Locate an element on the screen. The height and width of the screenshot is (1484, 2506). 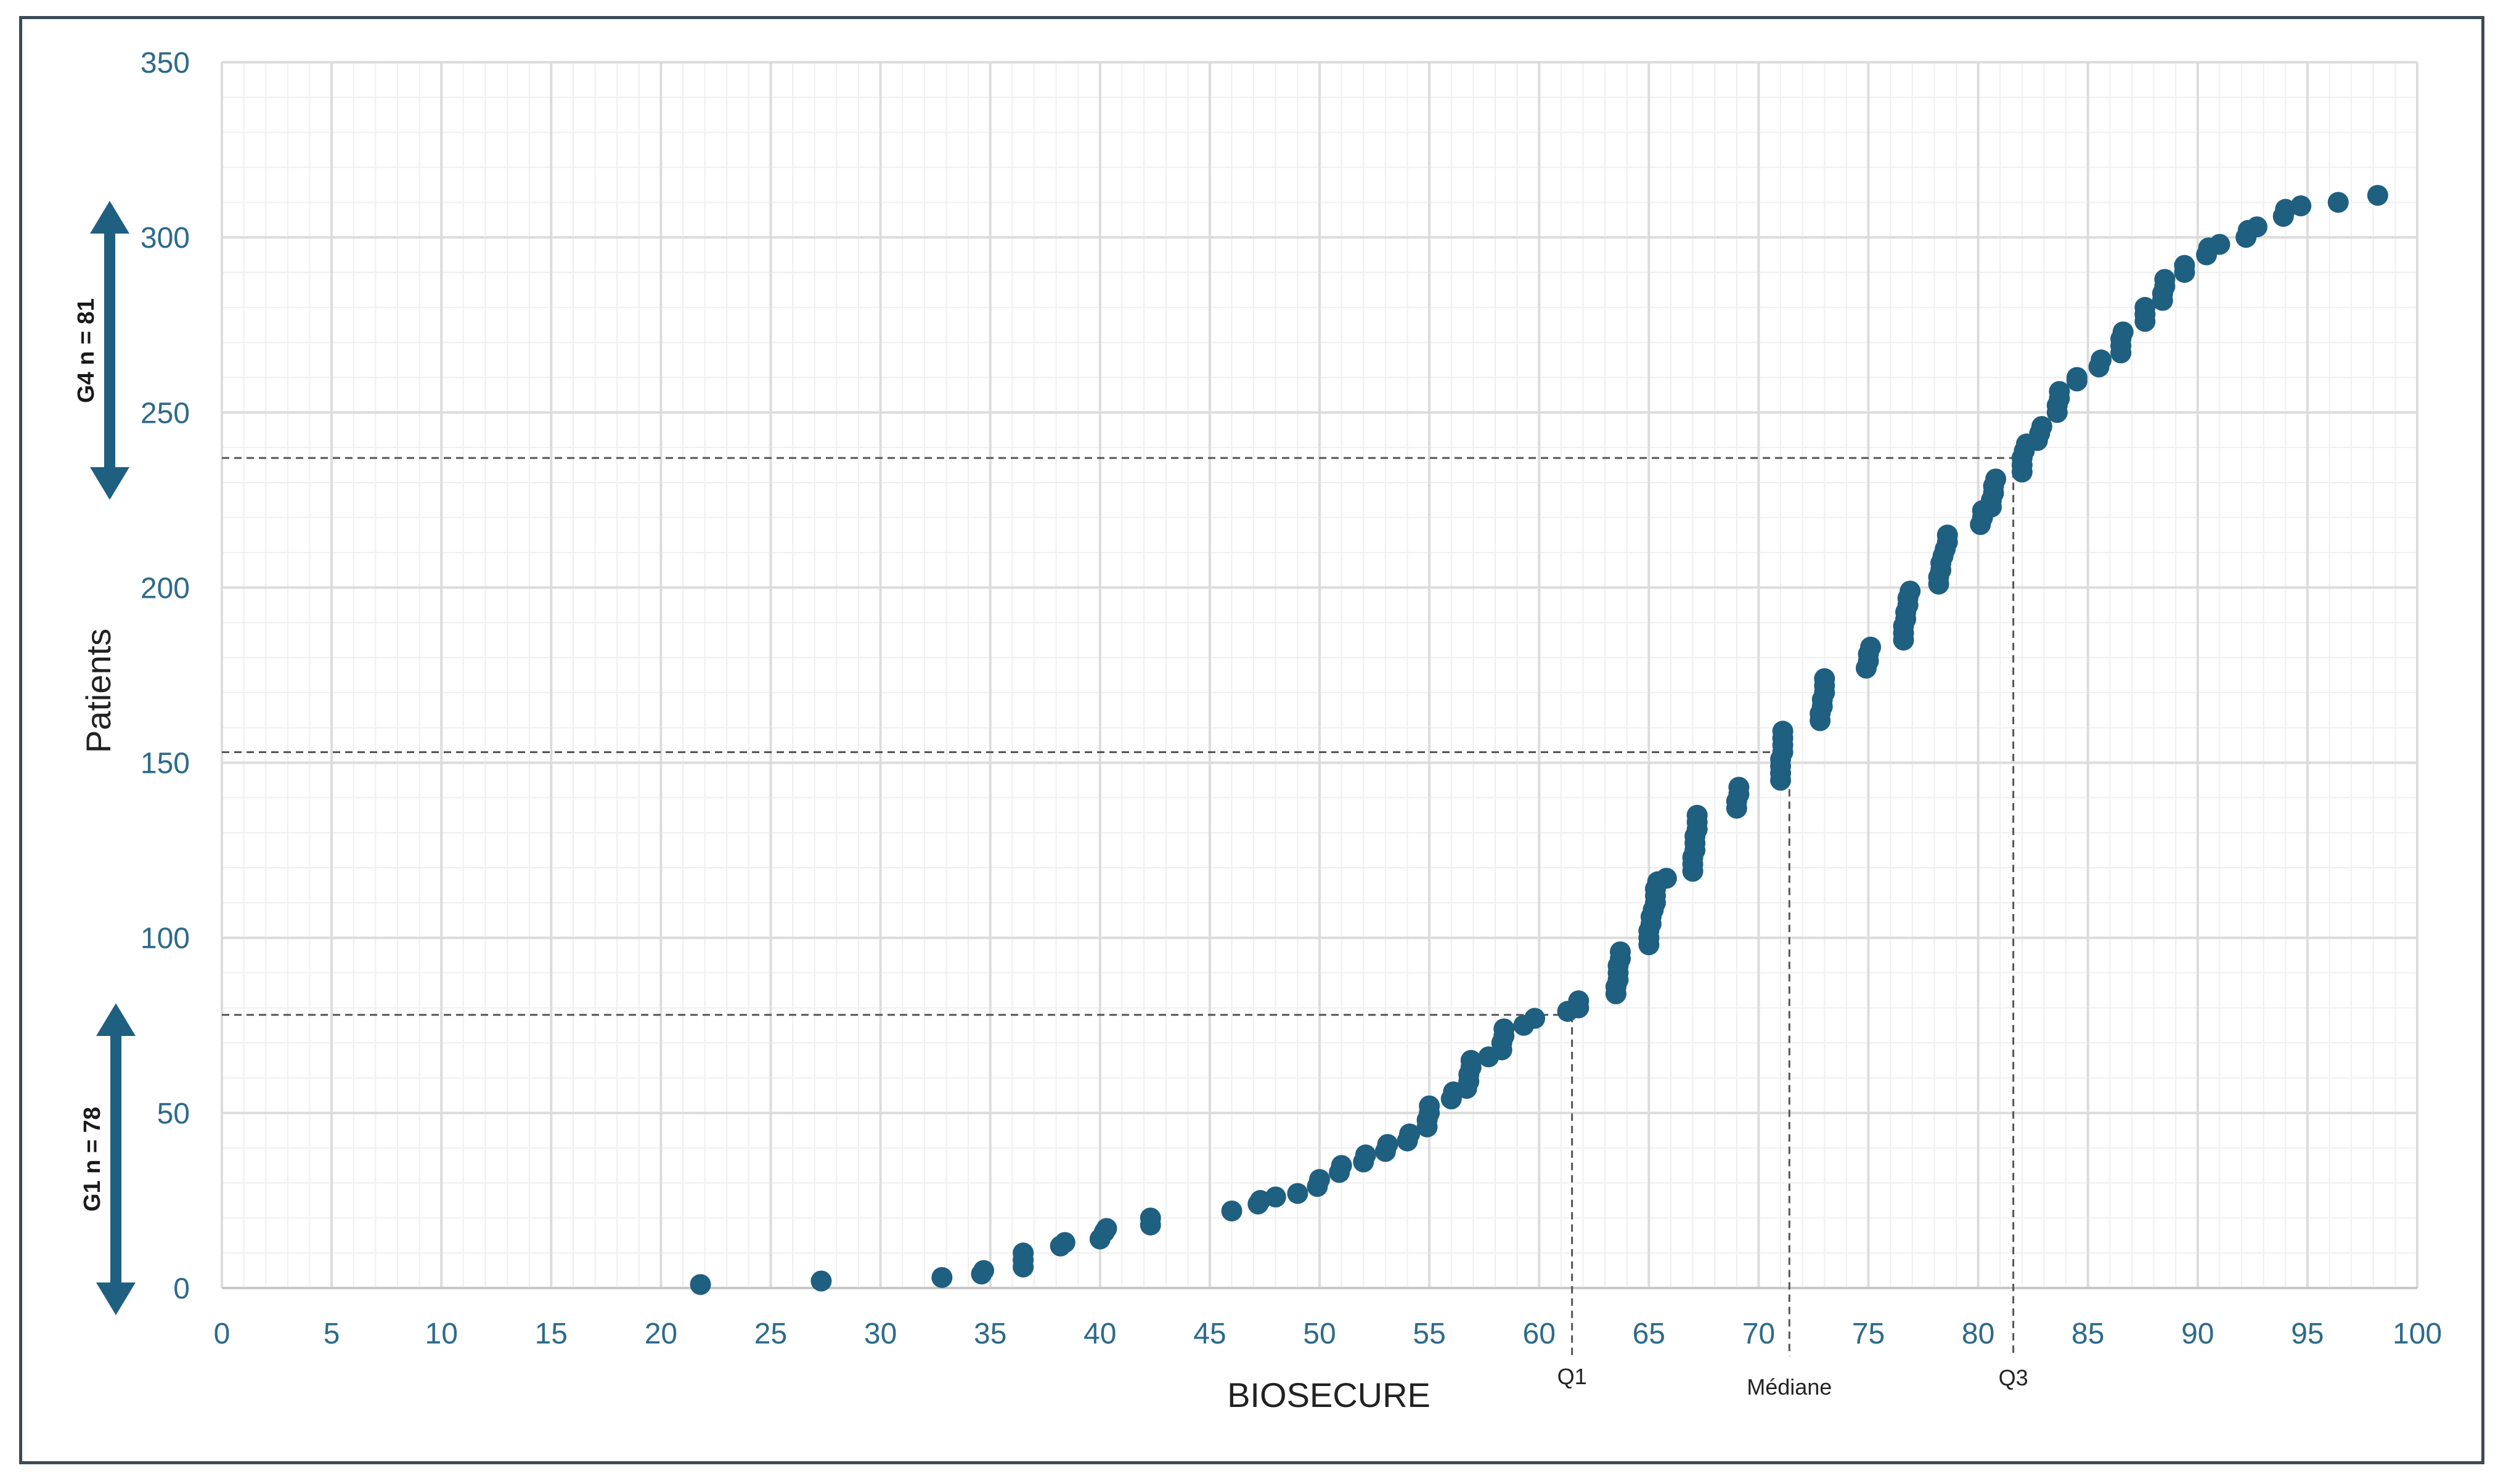
group-g1-arrow: G1 n = 78 is located at coordinates (108, 1159).